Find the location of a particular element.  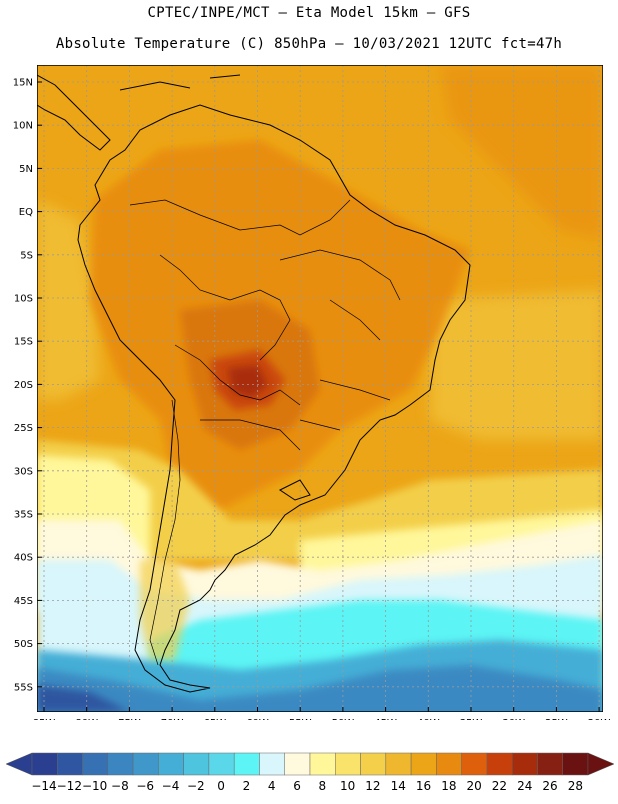

coastline-caribbean-islands is located at coordinates (180, 82).